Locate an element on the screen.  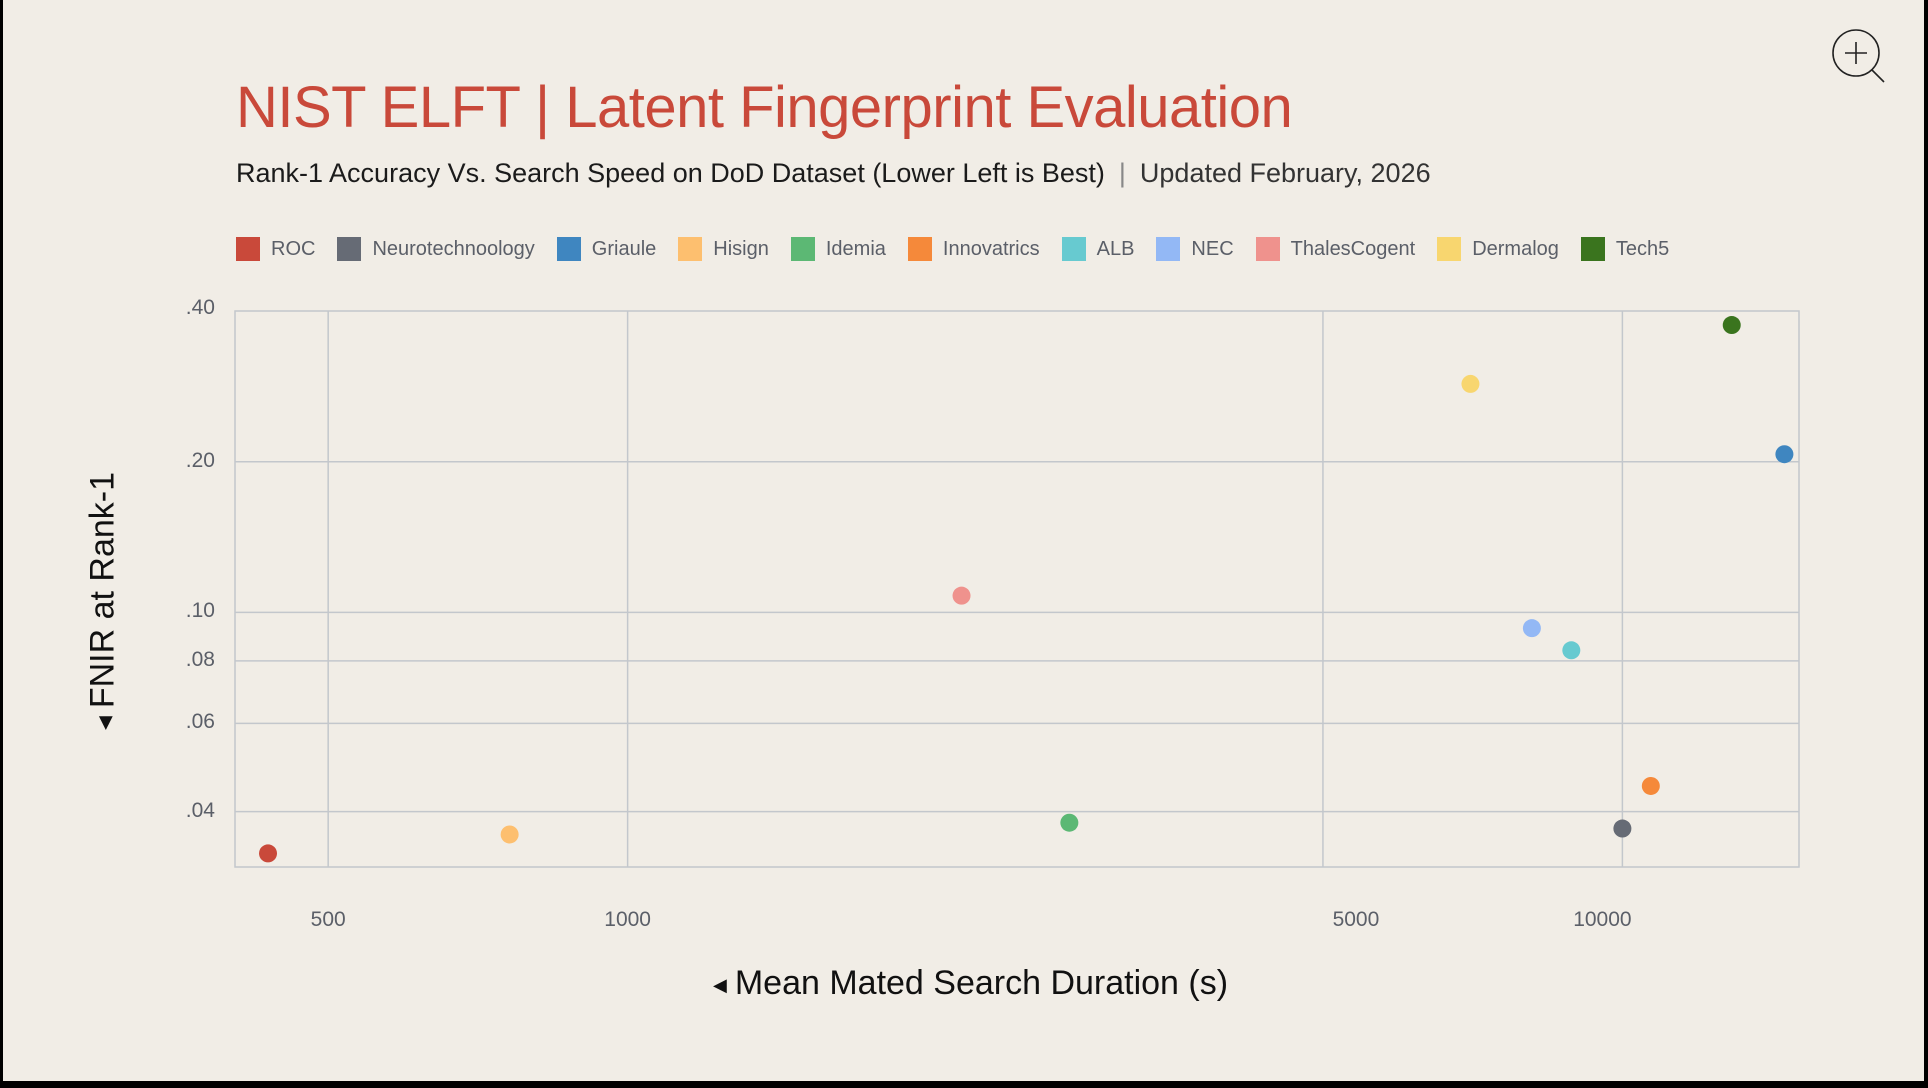
legend-label: Innovatrics is located at coordinates (991, 248).